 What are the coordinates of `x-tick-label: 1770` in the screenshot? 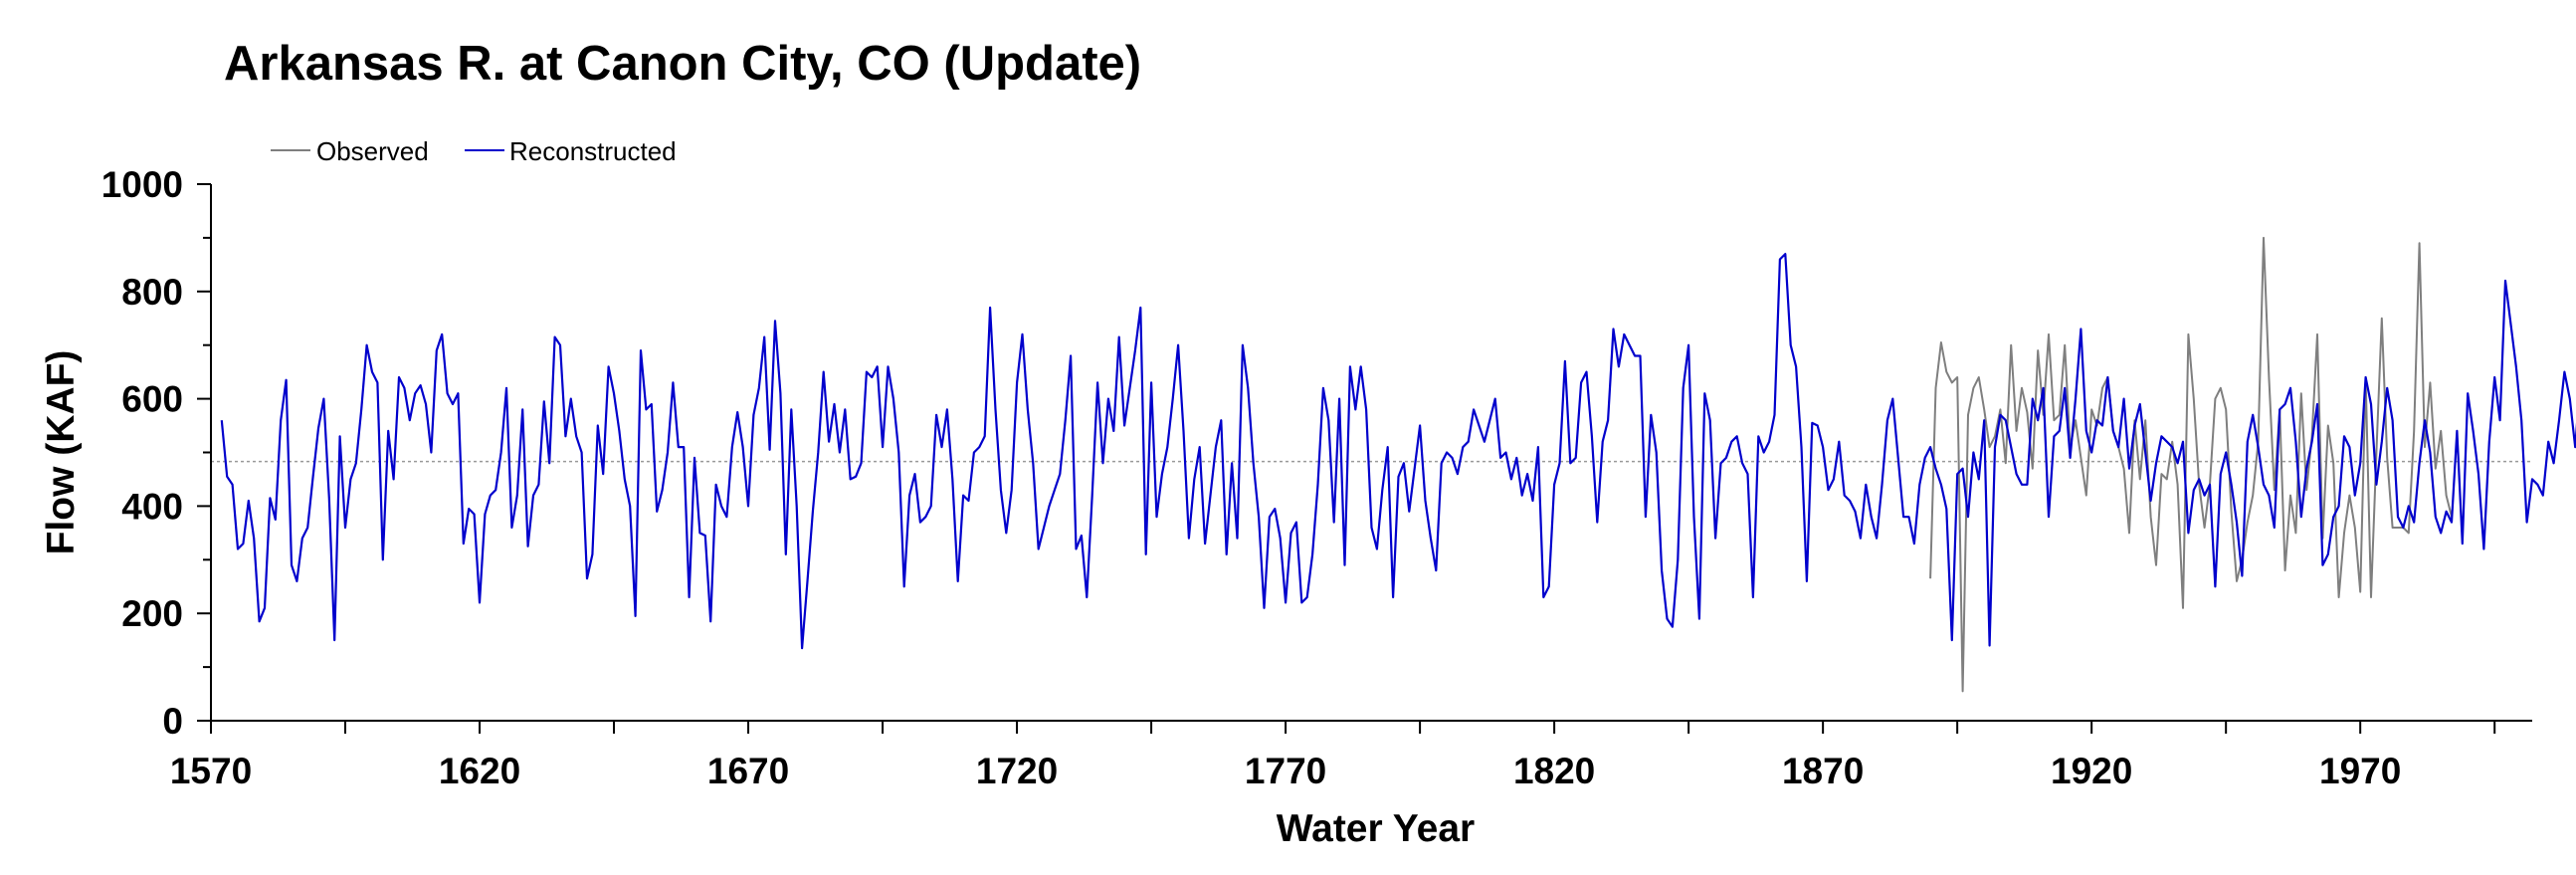 It's located at (1285, 771).